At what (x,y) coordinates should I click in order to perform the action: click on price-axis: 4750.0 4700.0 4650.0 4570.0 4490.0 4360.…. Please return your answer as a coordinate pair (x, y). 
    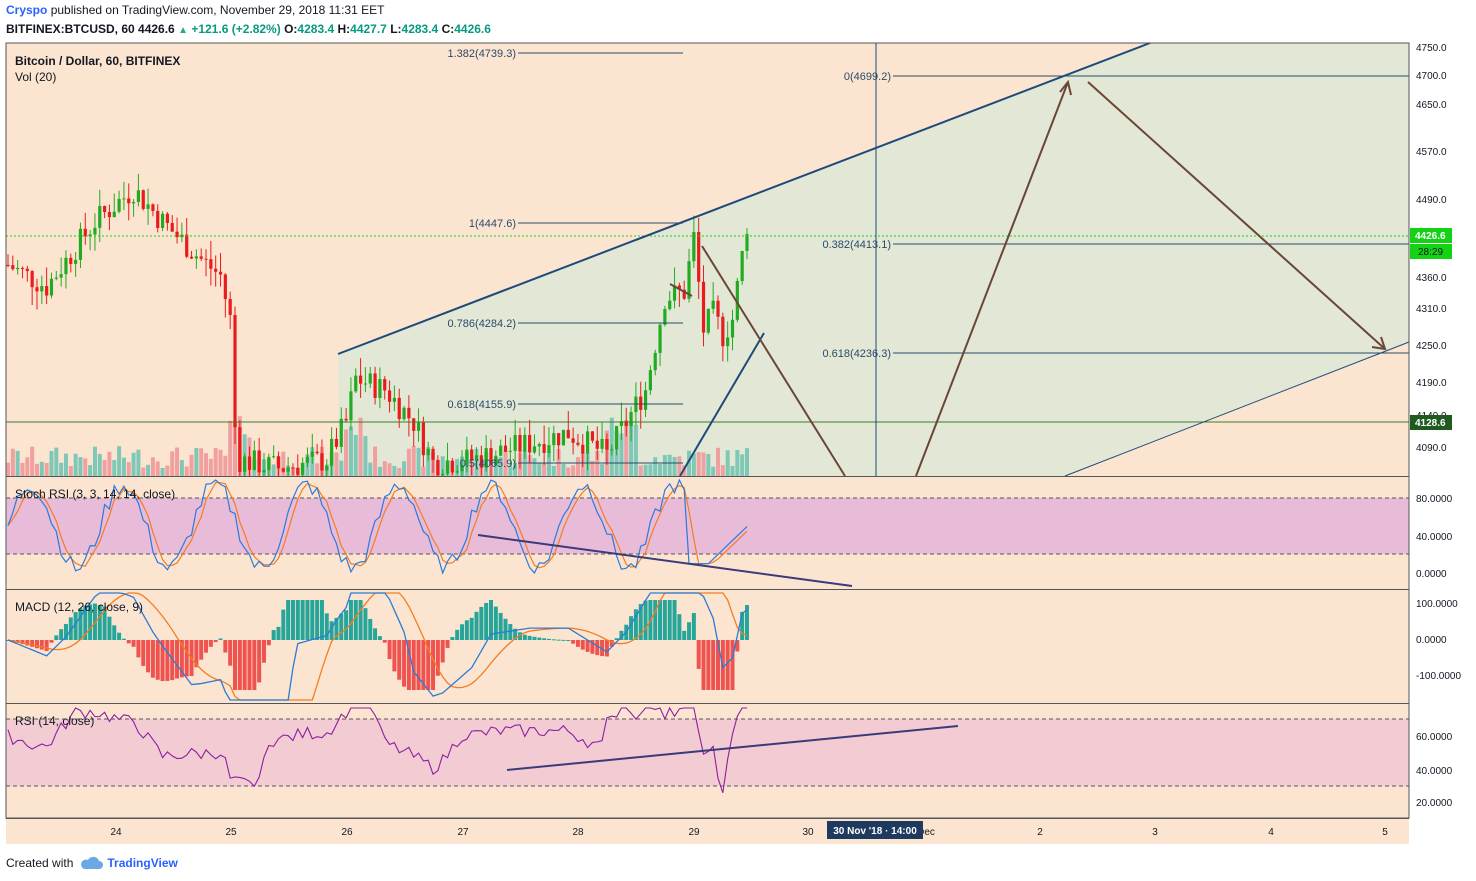
    Looking at the image, I should click on (1431, 248).